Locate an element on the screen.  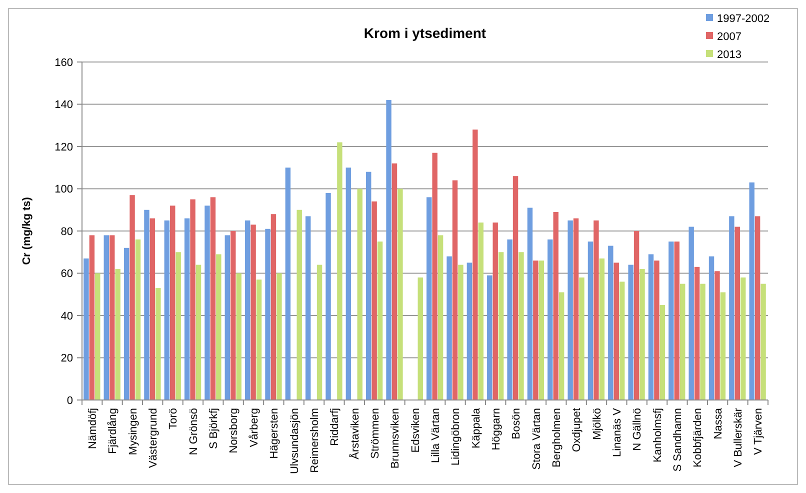
x-tick-label: Norsborg is located at coordinates (234, 431).